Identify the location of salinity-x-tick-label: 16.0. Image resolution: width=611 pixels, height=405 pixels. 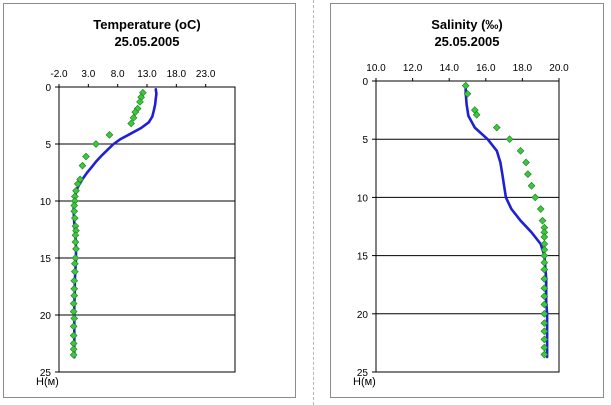
(486, 68).